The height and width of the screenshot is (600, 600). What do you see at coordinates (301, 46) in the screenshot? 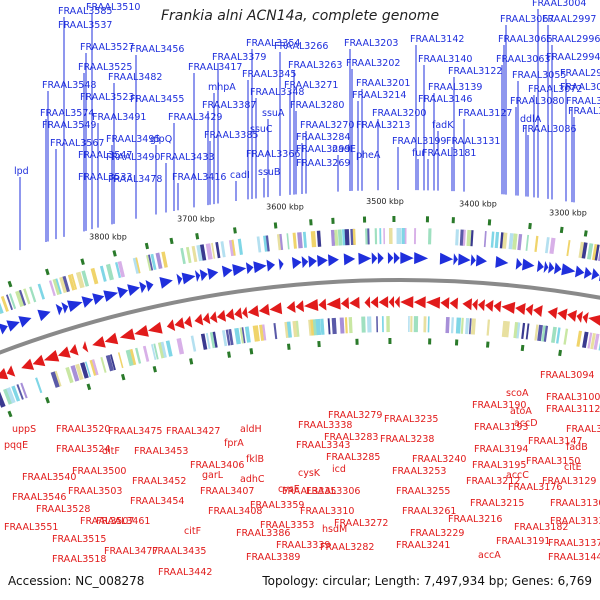
I see `forward-gene-label: FRAAL3266` at bounding box center [301, 46].